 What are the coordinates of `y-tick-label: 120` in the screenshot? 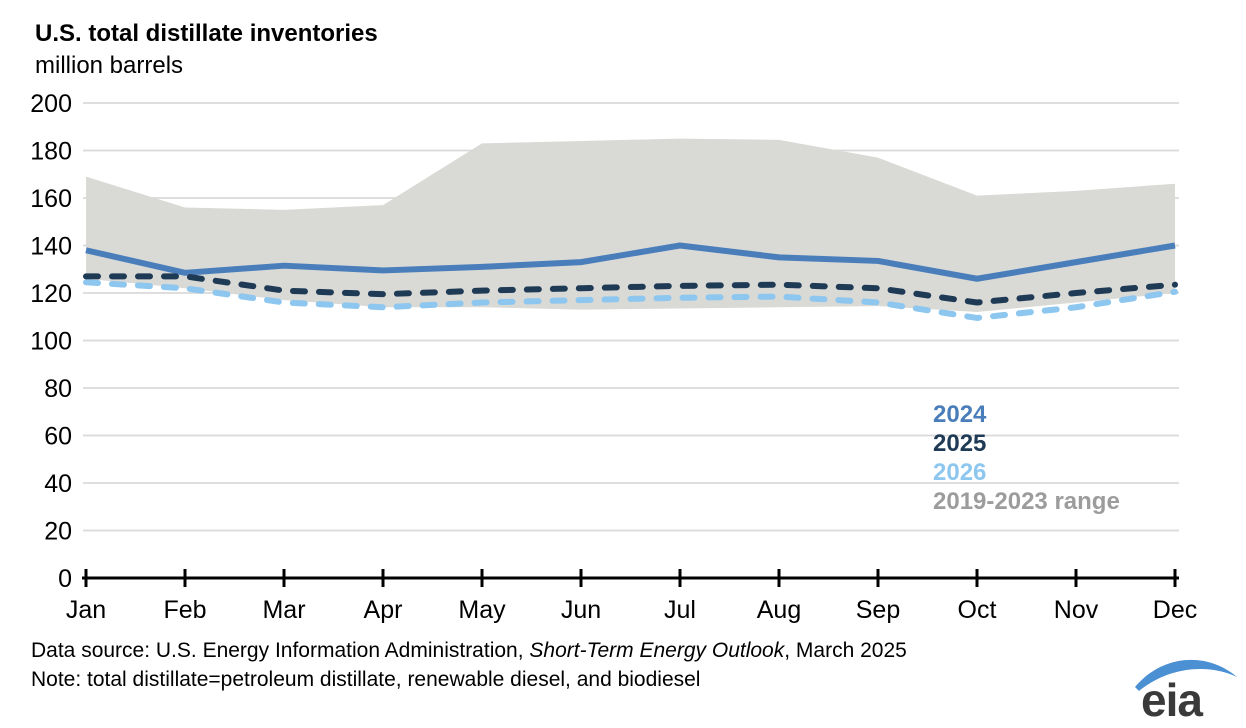 It's located at (51, 294).